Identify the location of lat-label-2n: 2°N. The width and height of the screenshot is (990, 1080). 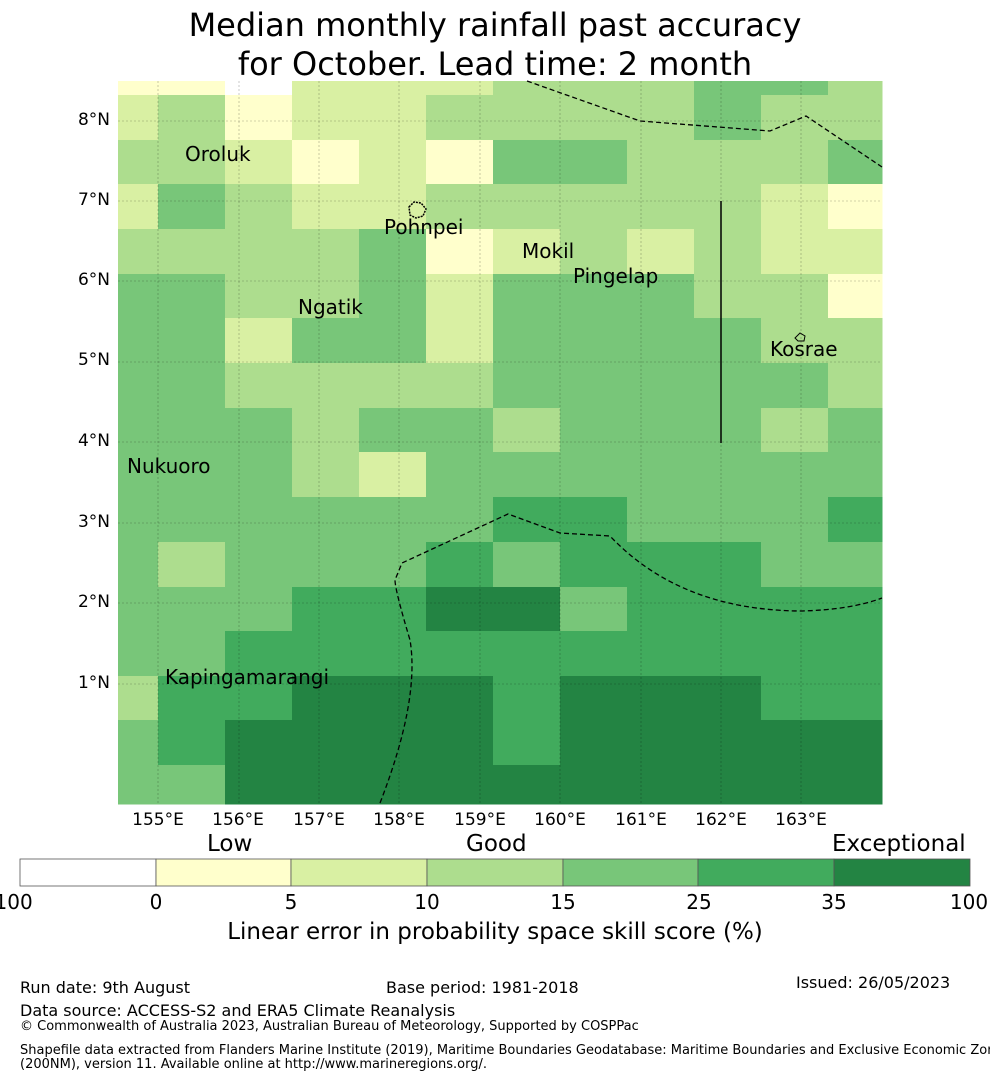
(93, 602).